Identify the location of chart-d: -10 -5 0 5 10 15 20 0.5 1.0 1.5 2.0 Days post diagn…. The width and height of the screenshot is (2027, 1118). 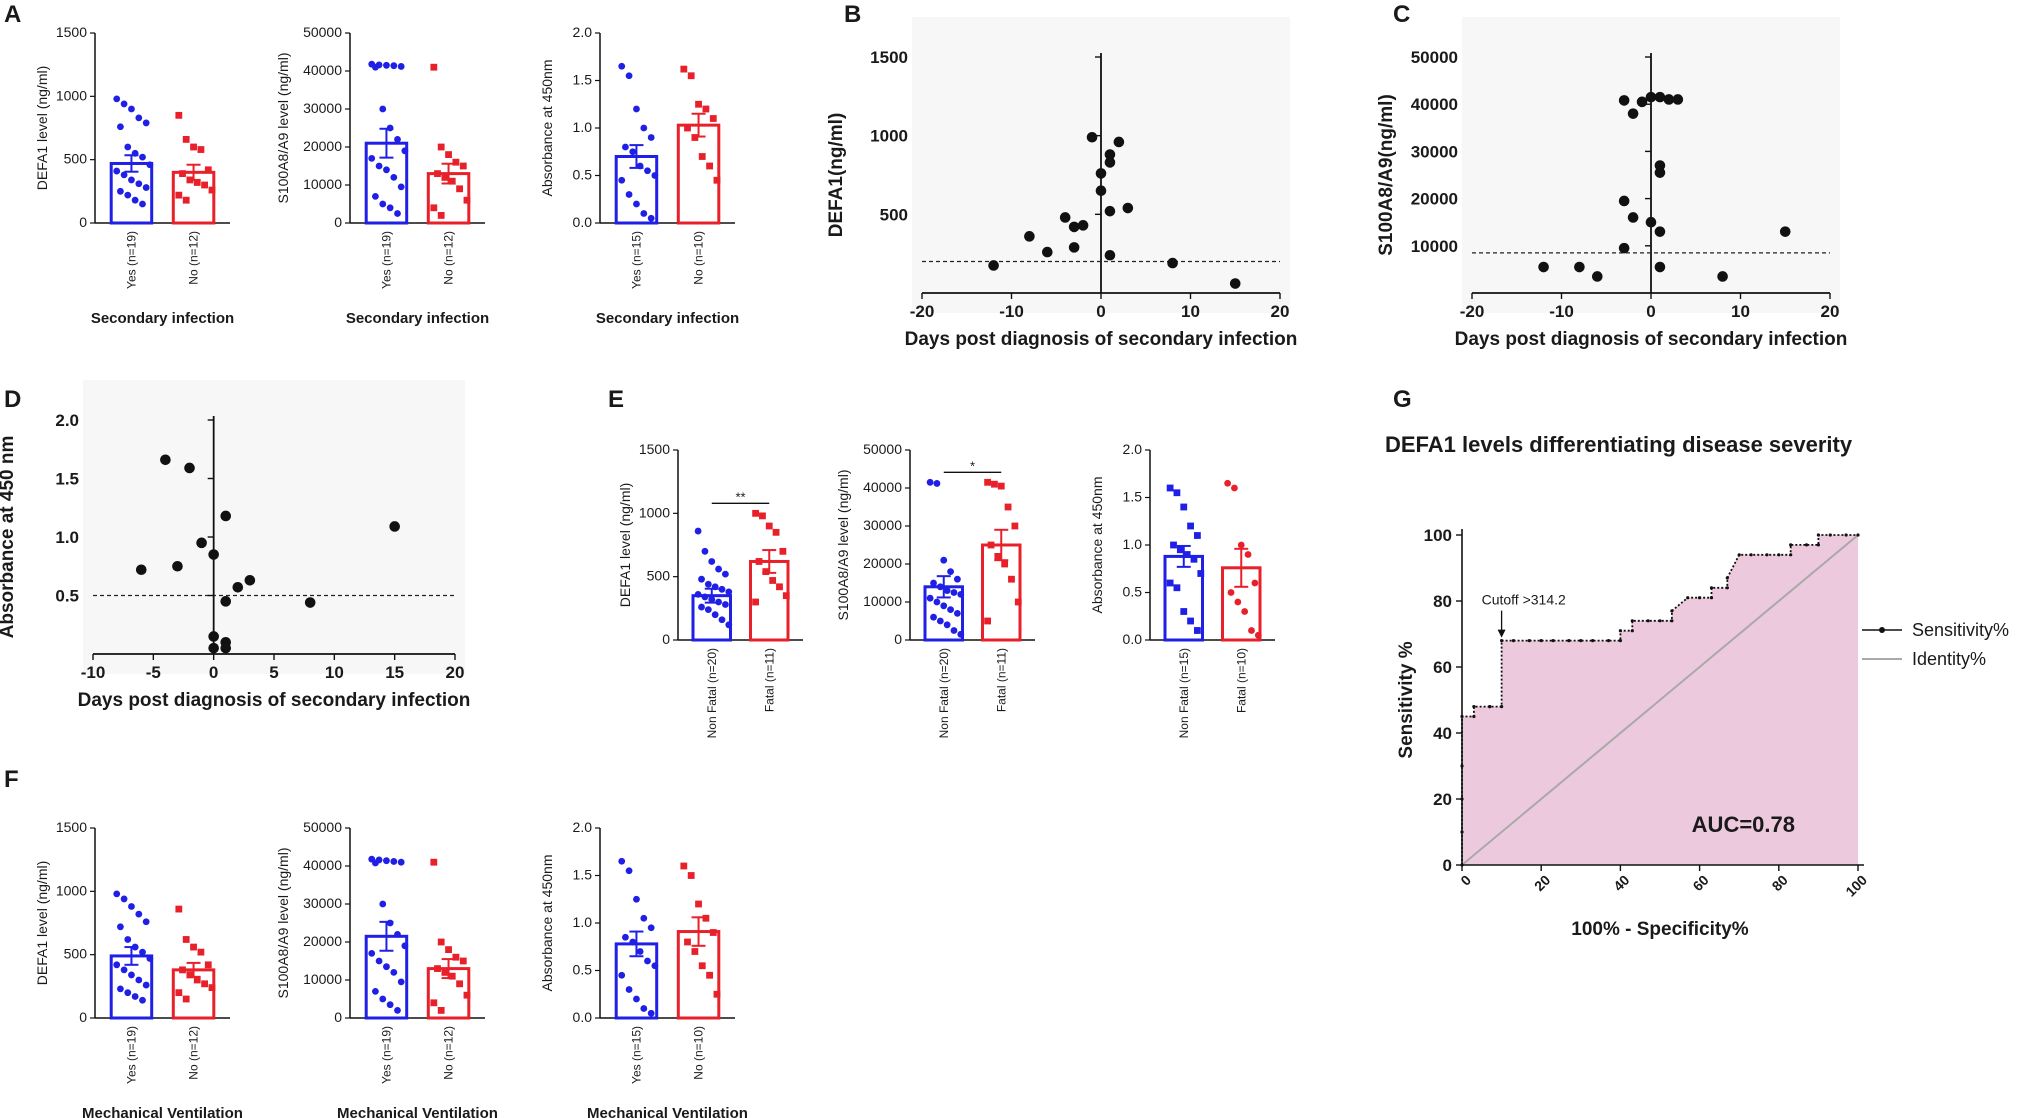
(235, 545).